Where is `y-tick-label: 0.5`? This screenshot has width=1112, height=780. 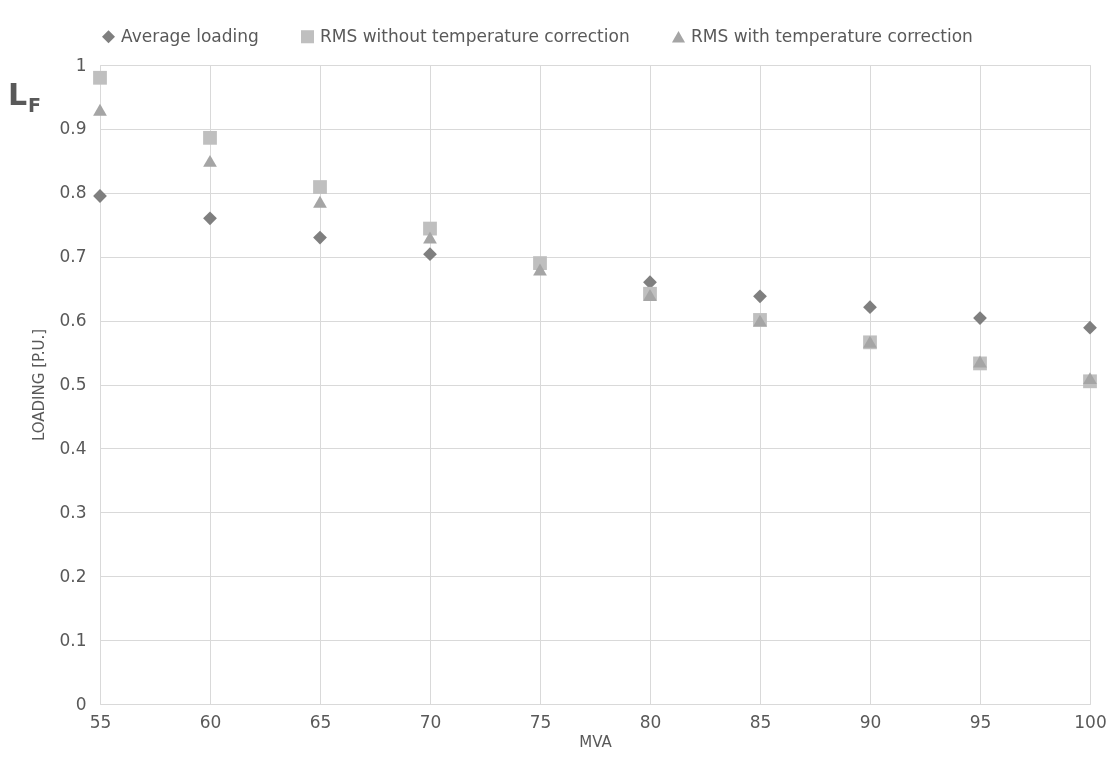
y-tick-label: 0.5 is located at coordinates (73, 384).